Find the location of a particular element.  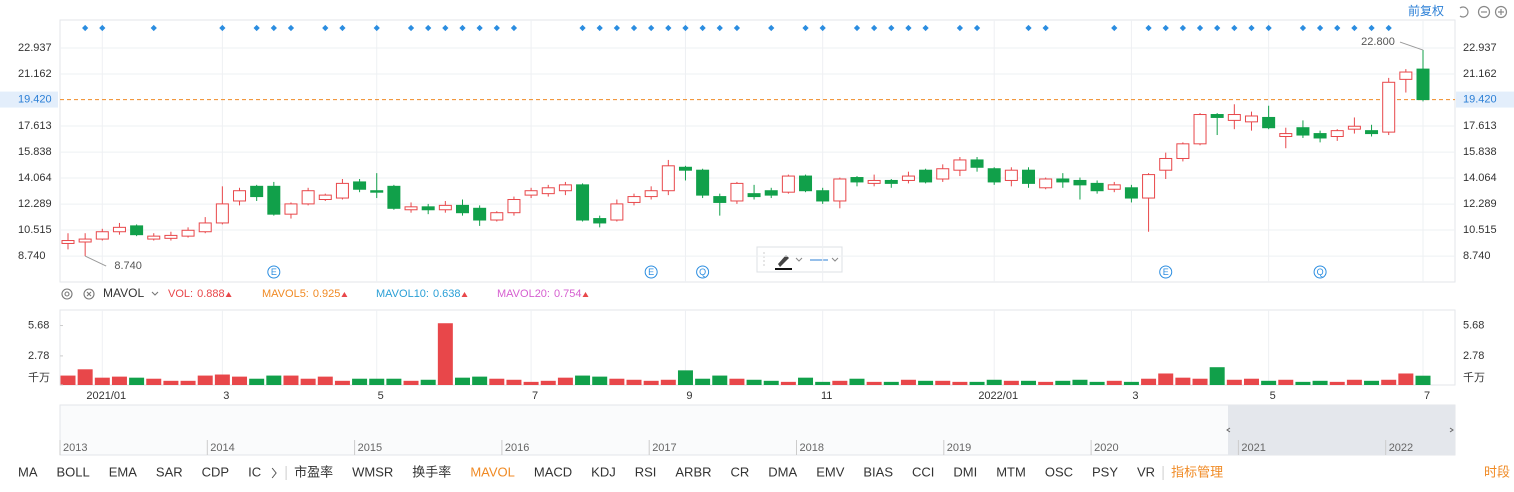

indicator-tab: IC is located at coordinates (254, 471).